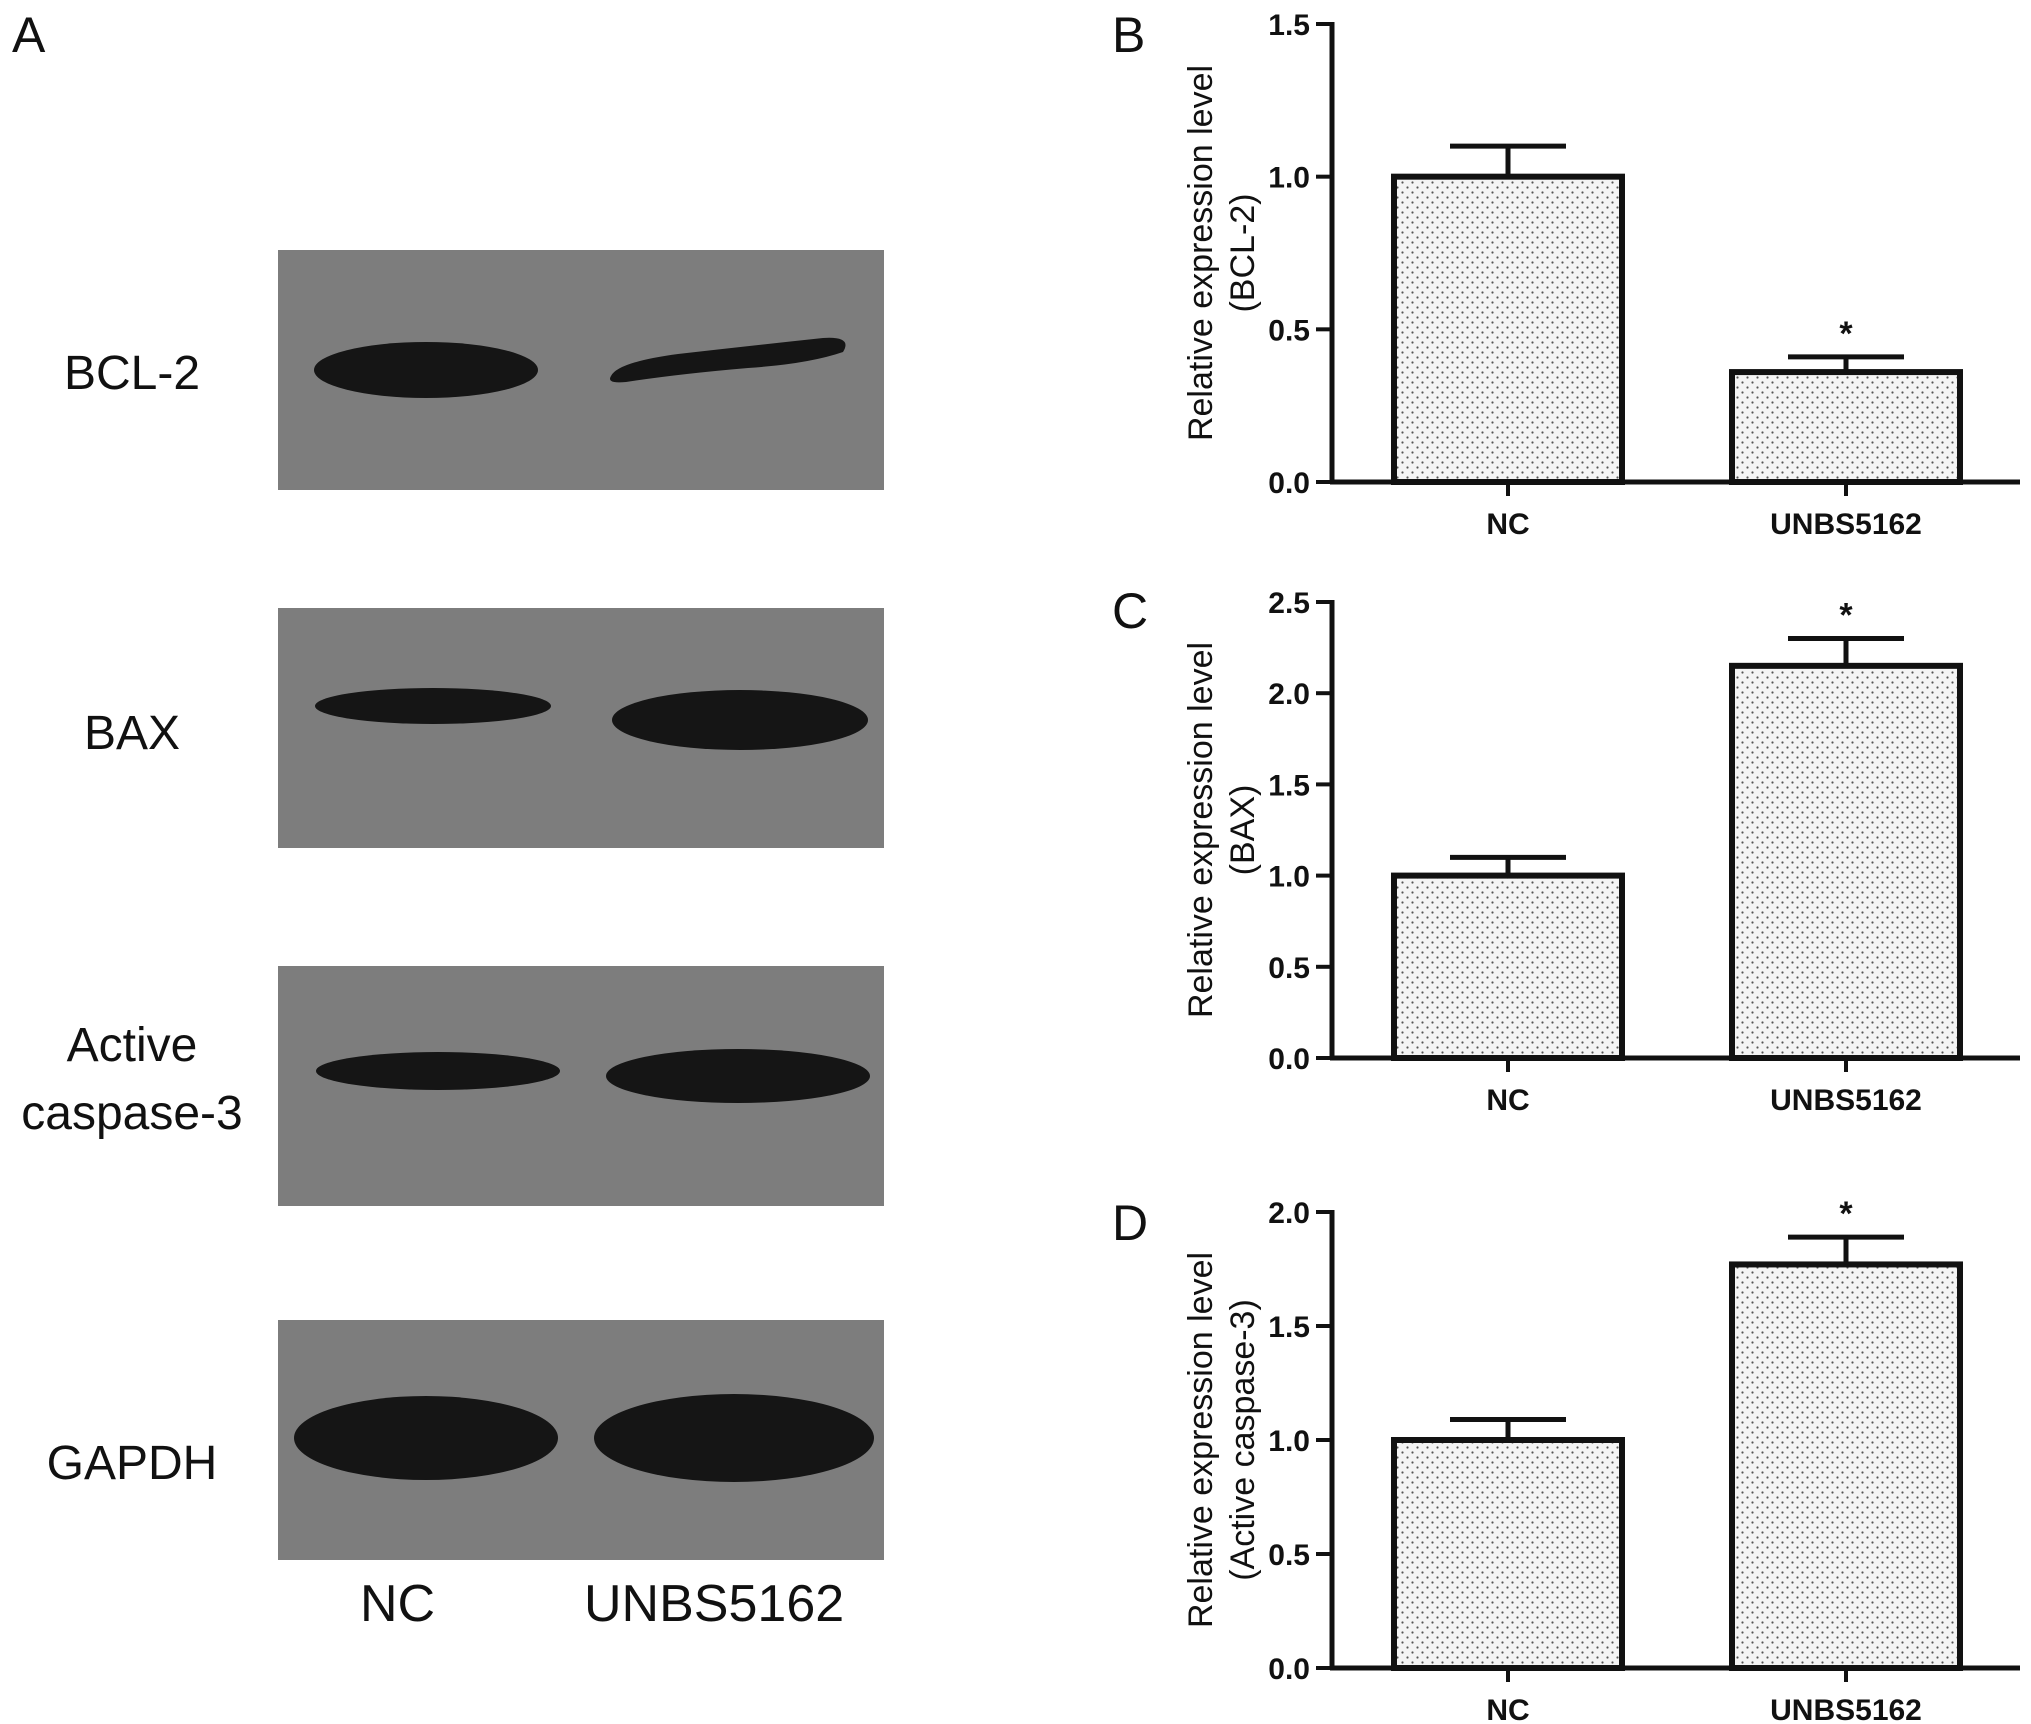 The height and width of the screenshot is (1724, 2031). Describe the element at coordinates (1130, 611) in the screenshot. I see `panel-c-letter: C` at that location.